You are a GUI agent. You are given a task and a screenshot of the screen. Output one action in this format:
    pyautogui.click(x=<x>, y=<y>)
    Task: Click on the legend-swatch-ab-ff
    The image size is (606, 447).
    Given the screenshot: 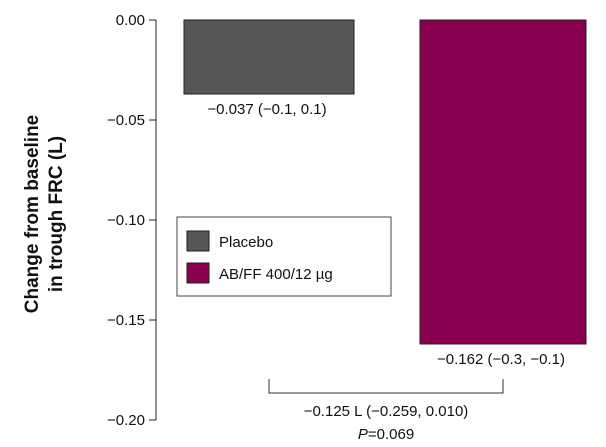 What is the action you would take?
    pyautogui.click(x=198, y=273)
    